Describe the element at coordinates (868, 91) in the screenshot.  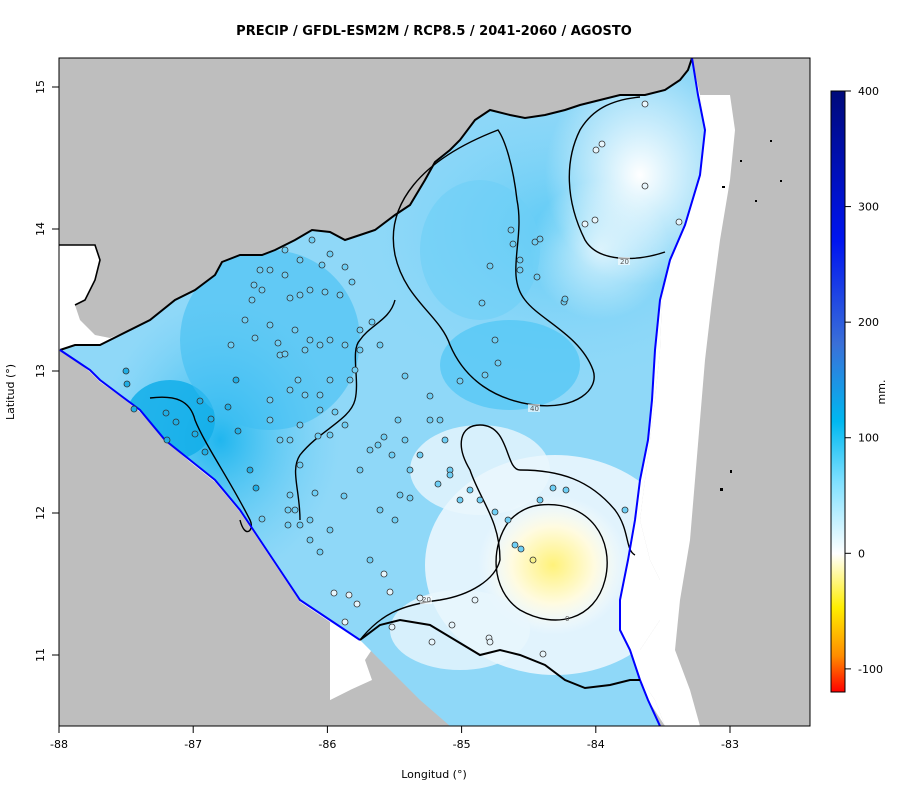
I see `colorbar-tick-label: 400` at that location.